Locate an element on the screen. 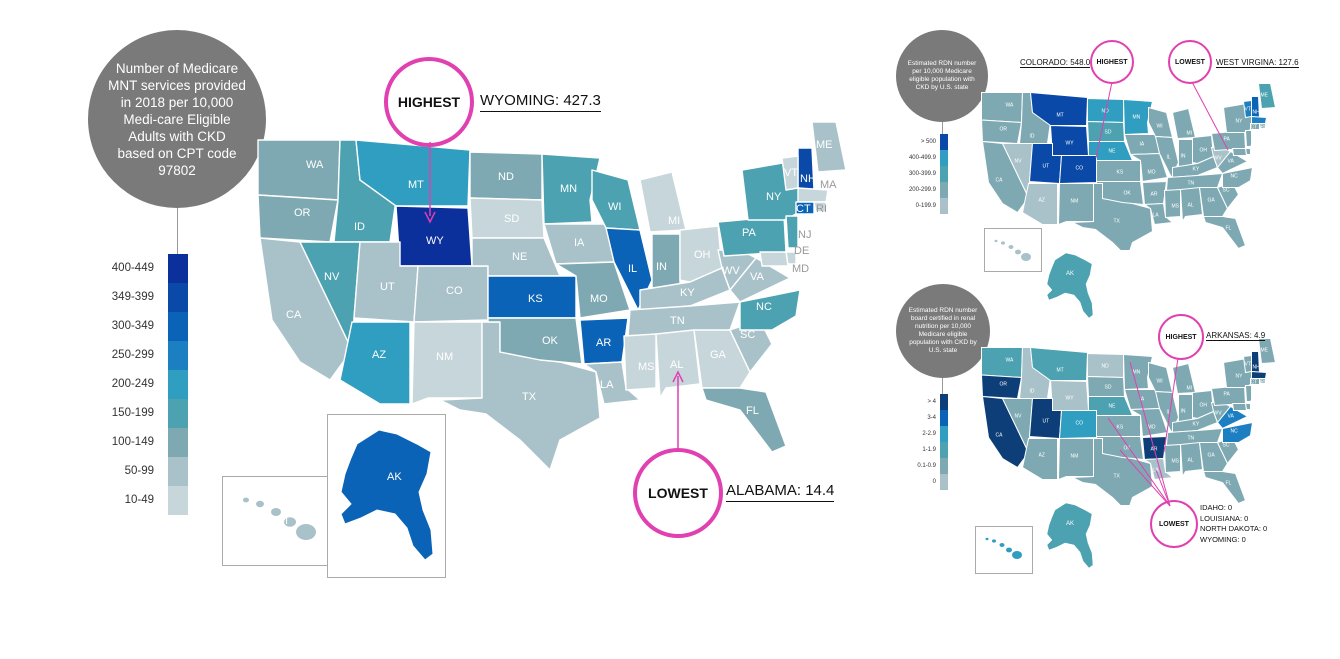 The height and width of the screenshot is (659, 1340). tr-hawaii-inset is located at coordinates (1013, 250).